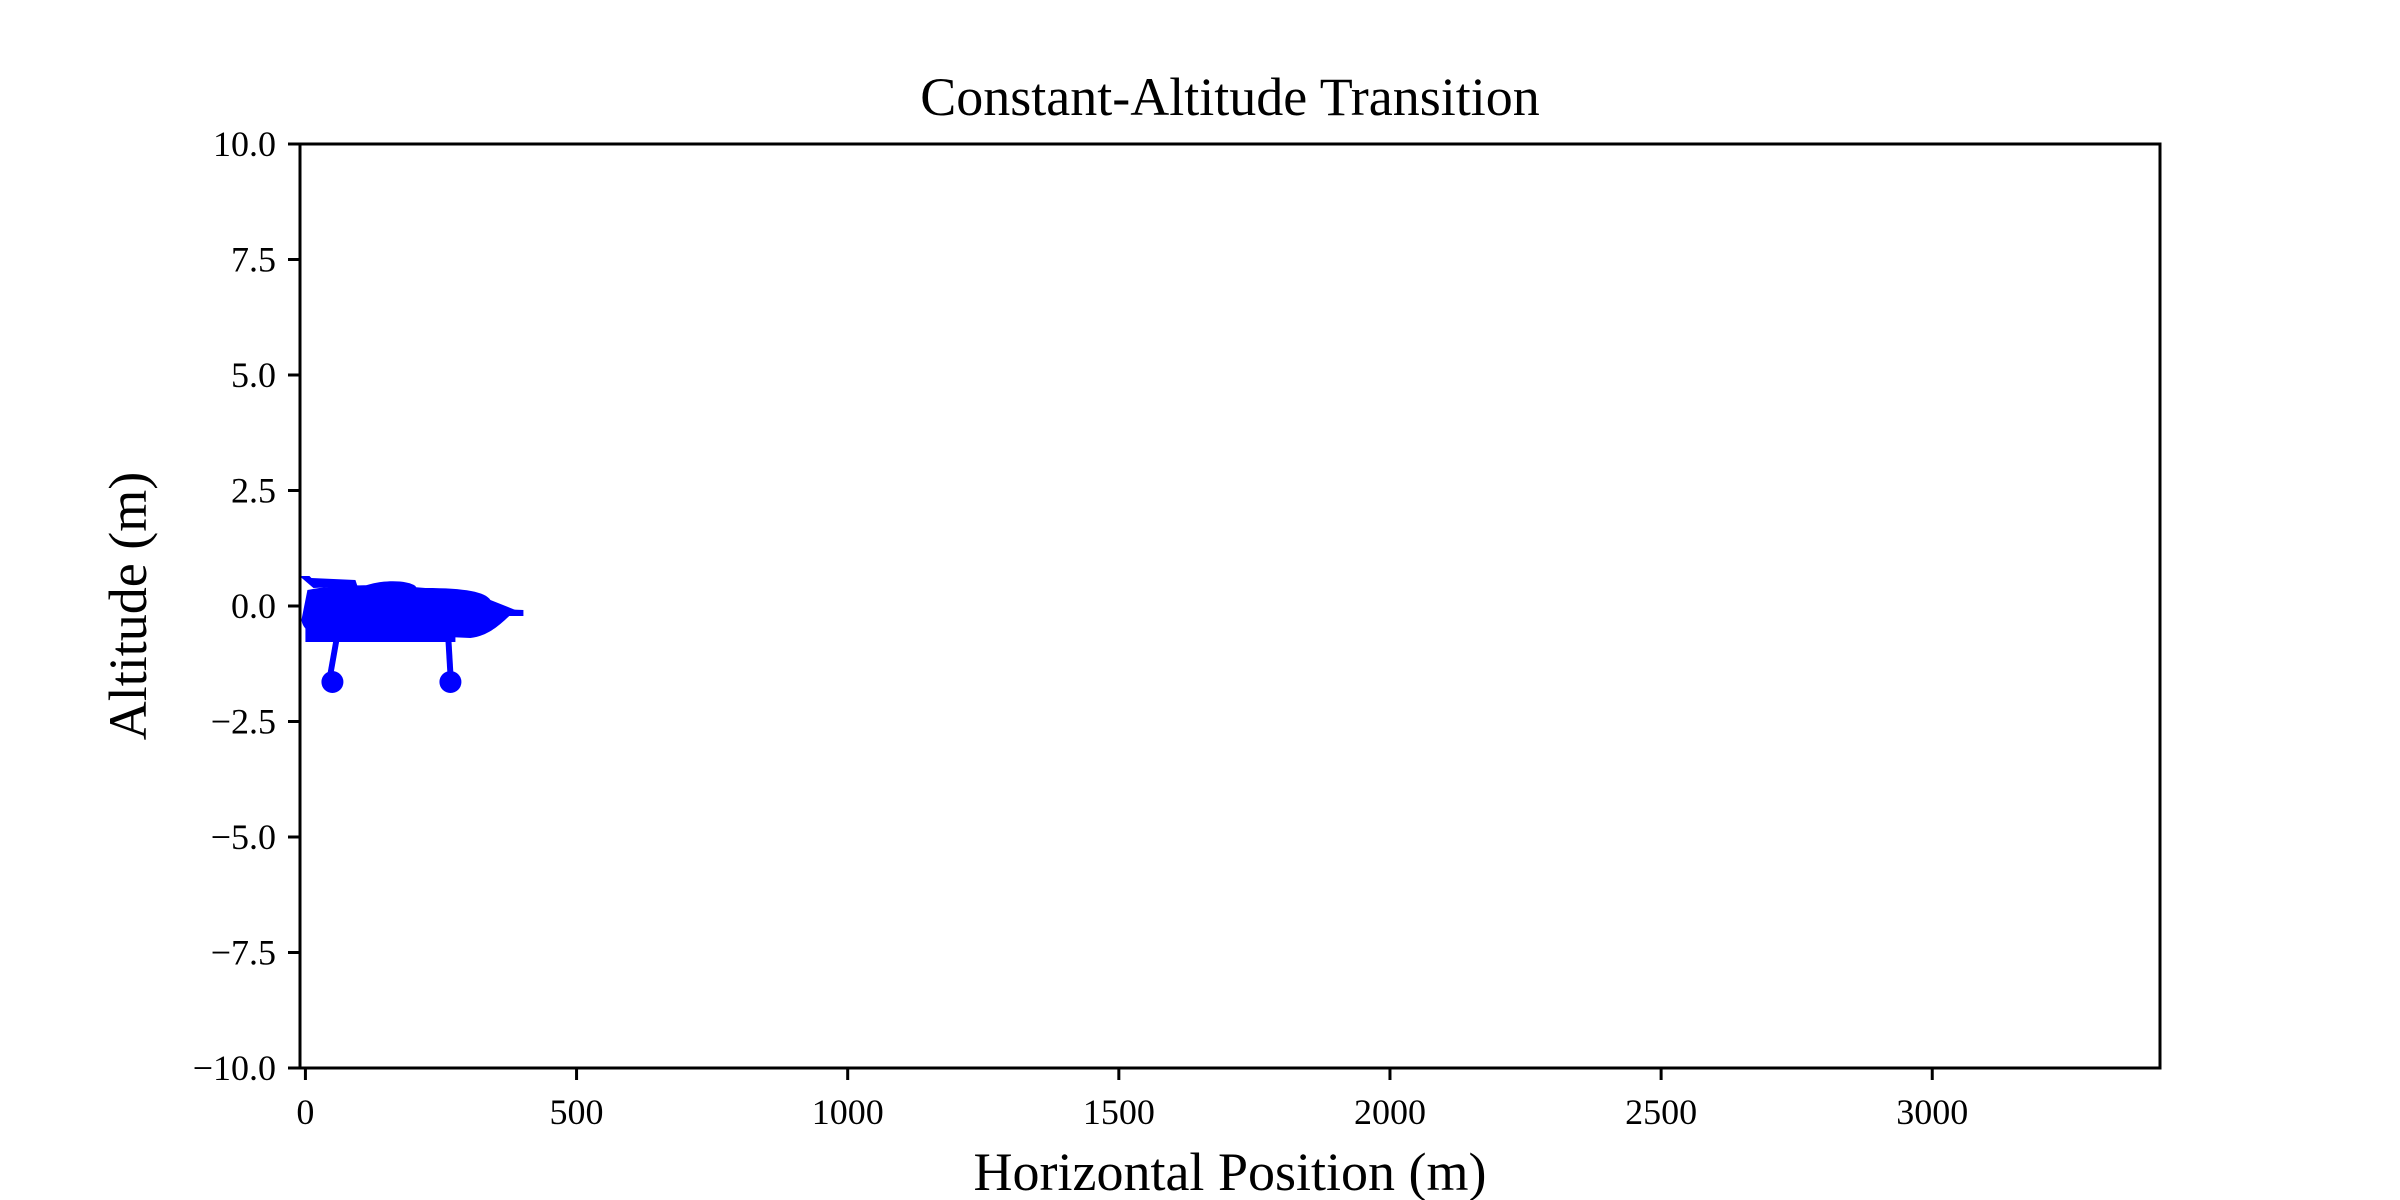 This screenshot has width=2400, height=1200. I want to click on x-tick-label: 2000, so click(1390, 1112).